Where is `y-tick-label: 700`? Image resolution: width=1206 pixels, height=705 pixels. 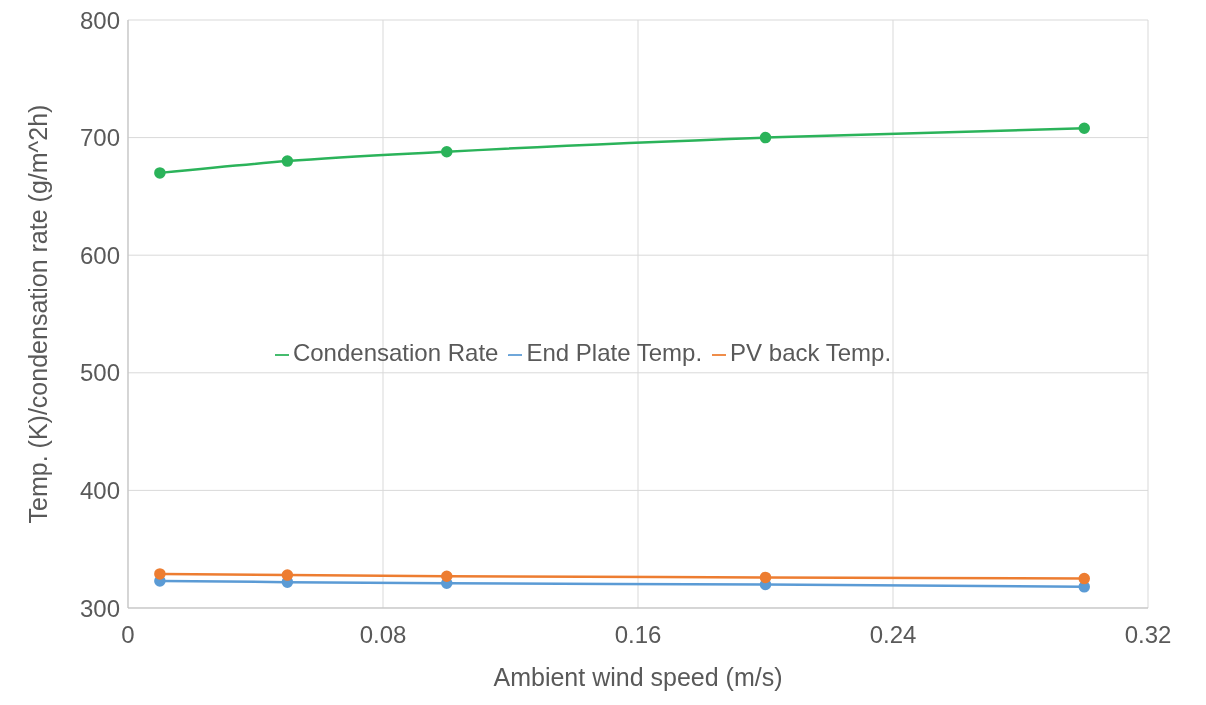 y-tick-label: 700 is located at coordinates (99, 138).